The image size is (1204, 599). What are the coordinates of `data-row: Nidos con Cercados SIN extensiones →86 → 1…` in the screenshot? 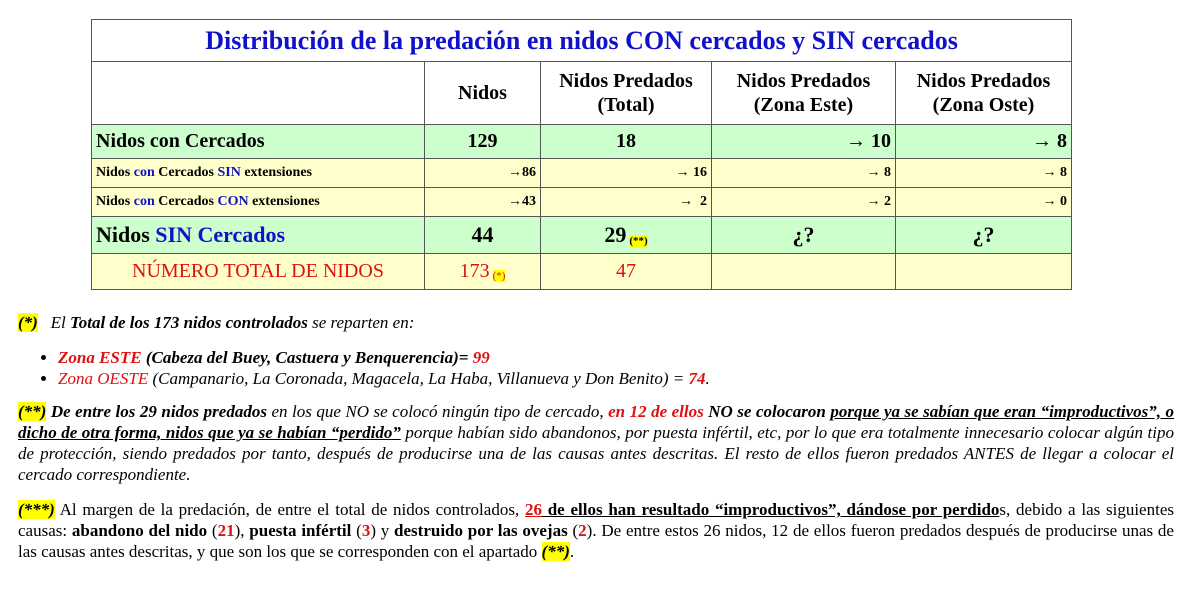 It's located at (582, 173).